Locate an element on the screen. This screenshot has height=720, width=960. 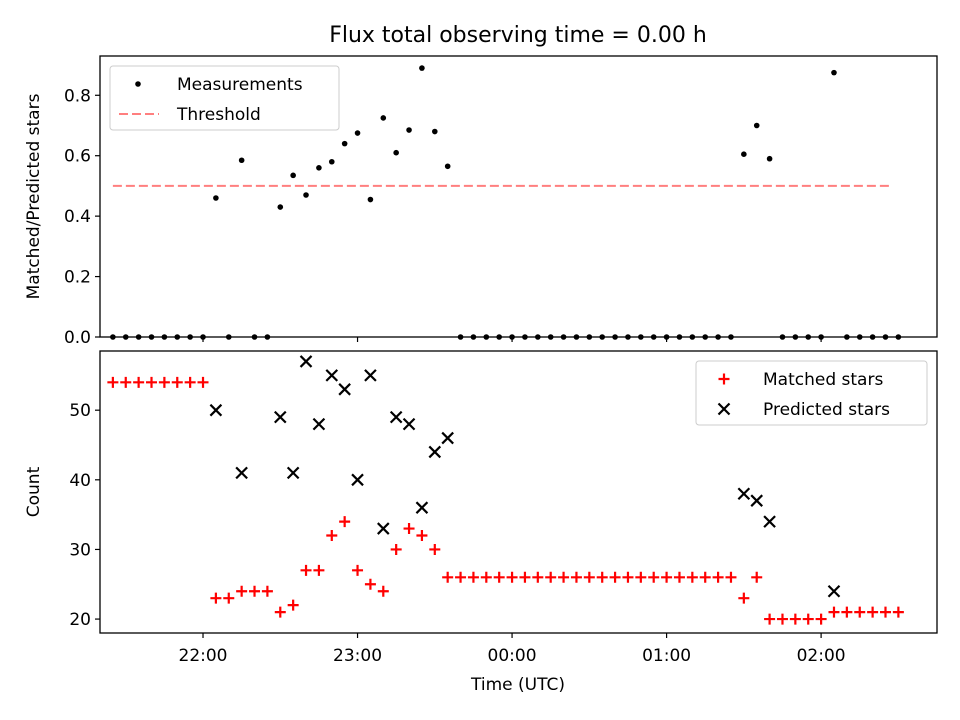
legend-label: Threshold is located at coordinates (218, 115).